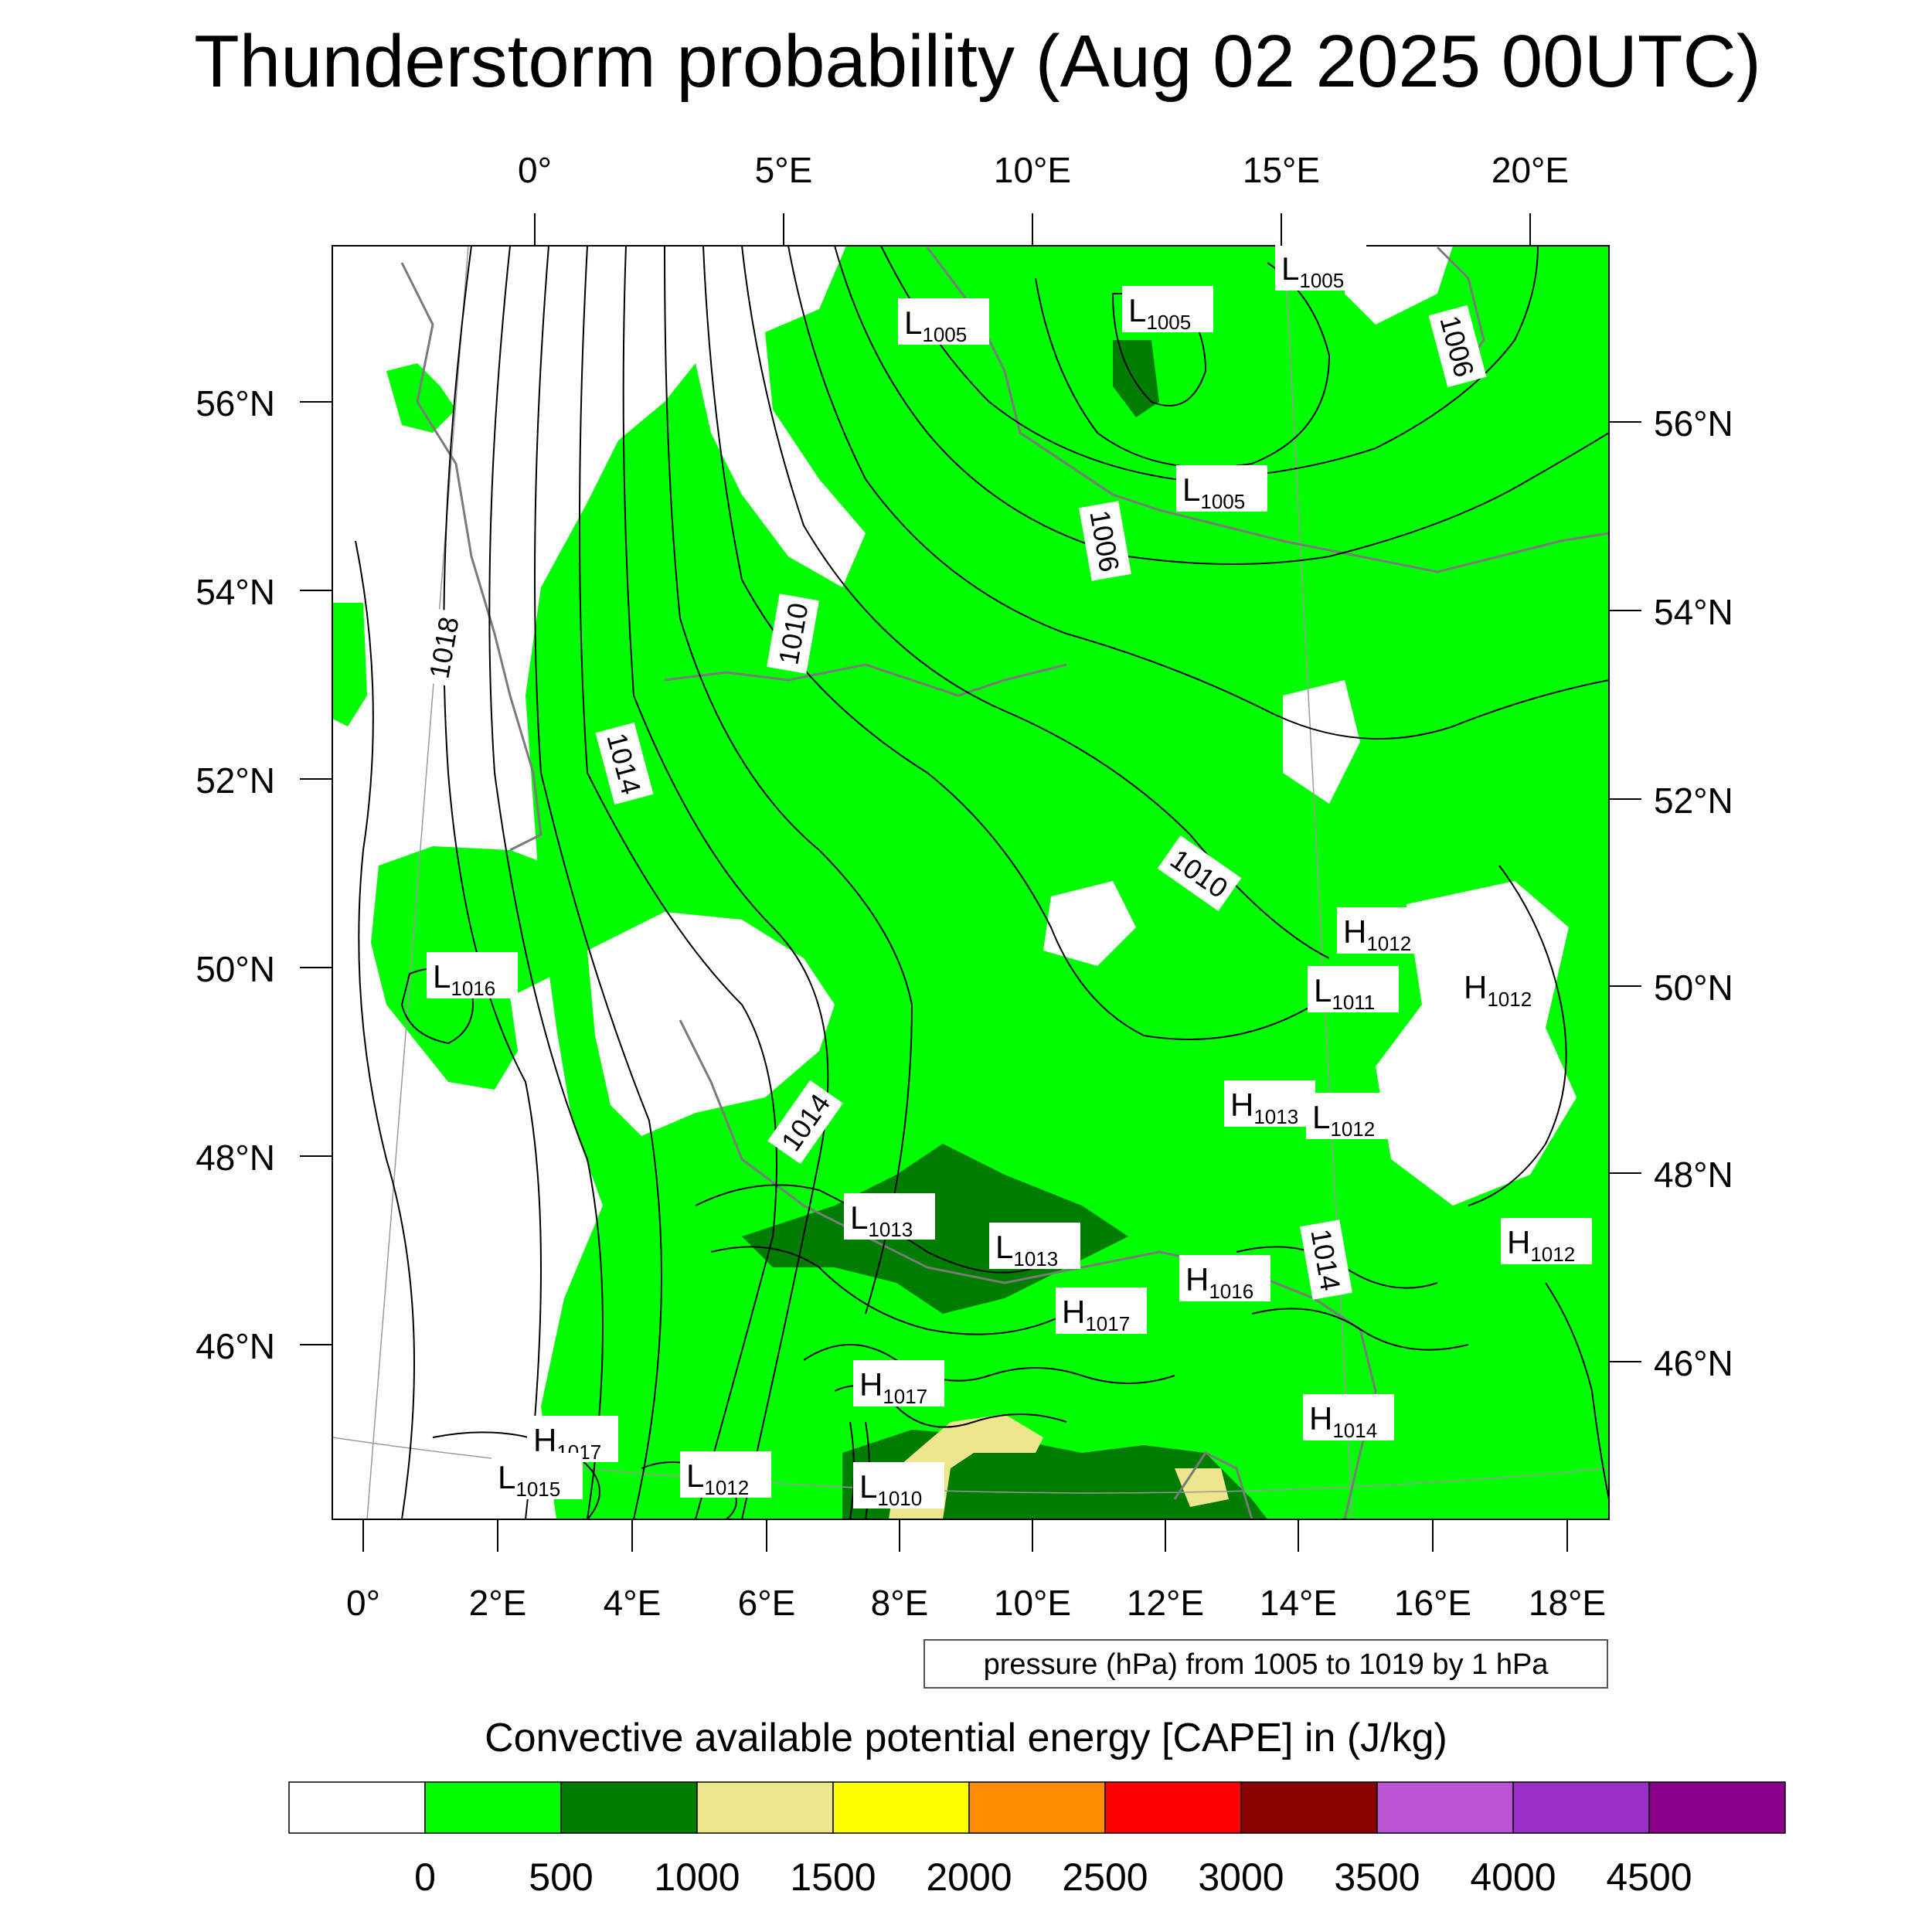 This screenshot has width=1932, height=1932. What do you see at coordinates (425, 1877) in the screenshot?
I see `colorbar-tick-label: 0` at bounding box center [425, 1877].